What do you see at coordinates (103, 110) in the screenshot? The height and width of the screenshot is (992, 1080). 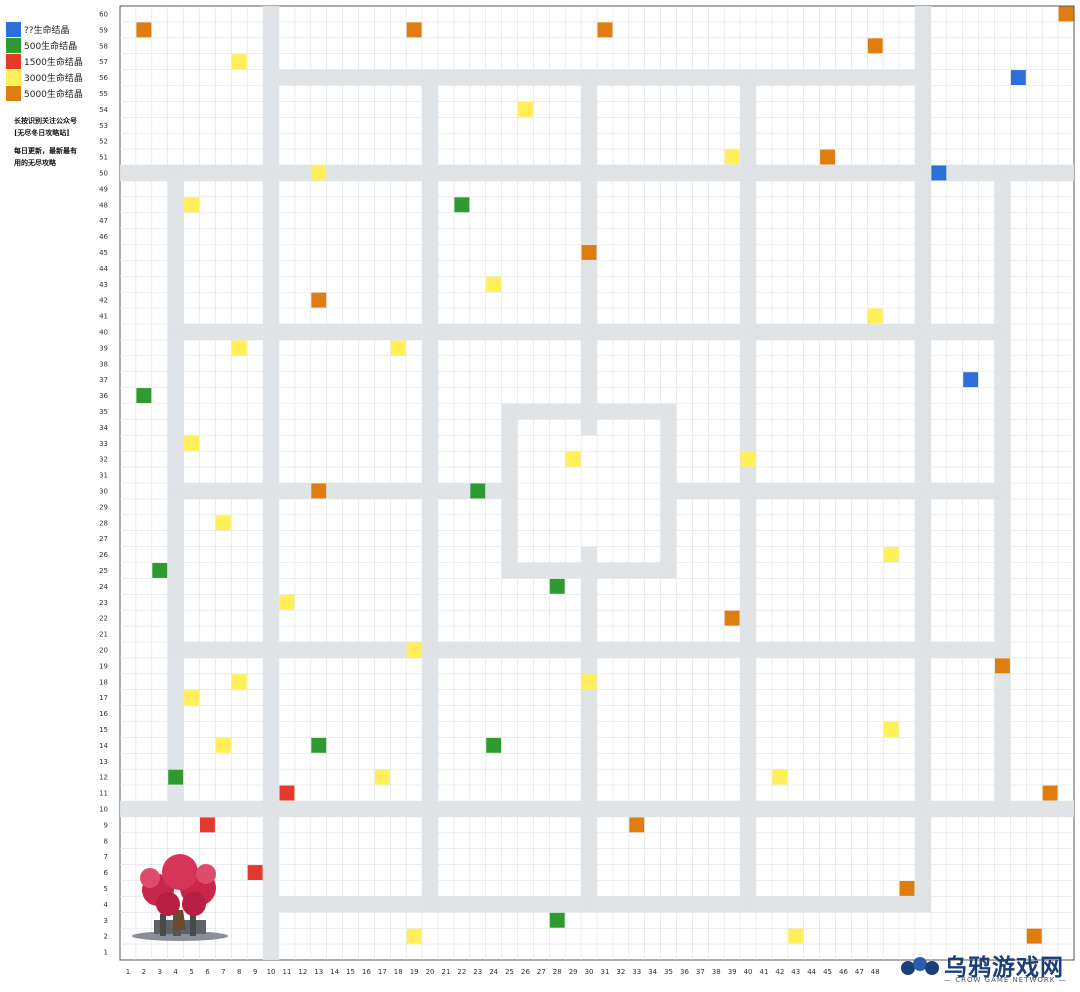 I see `y-tick-label: 54` at bounding box center [103, 110].